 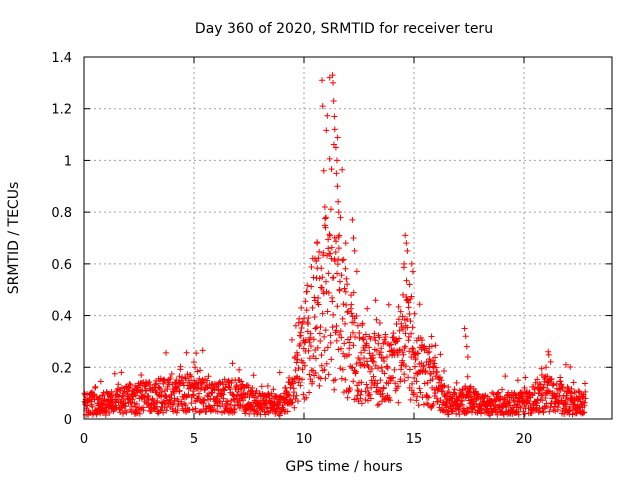 What do you see at coordinates (68, 420) in the screenshot?
I see `y-tick-label: 0` at bounding box center [68, 420].